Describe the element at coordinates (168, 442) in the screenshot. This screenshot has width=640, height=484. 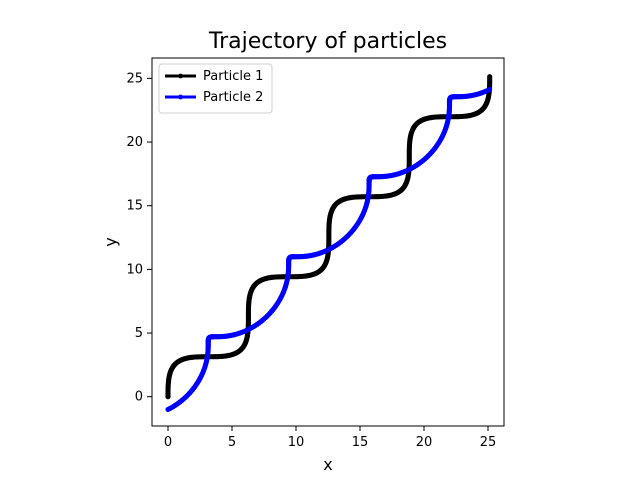
I see `x-tick-label-0: 0` at that location.